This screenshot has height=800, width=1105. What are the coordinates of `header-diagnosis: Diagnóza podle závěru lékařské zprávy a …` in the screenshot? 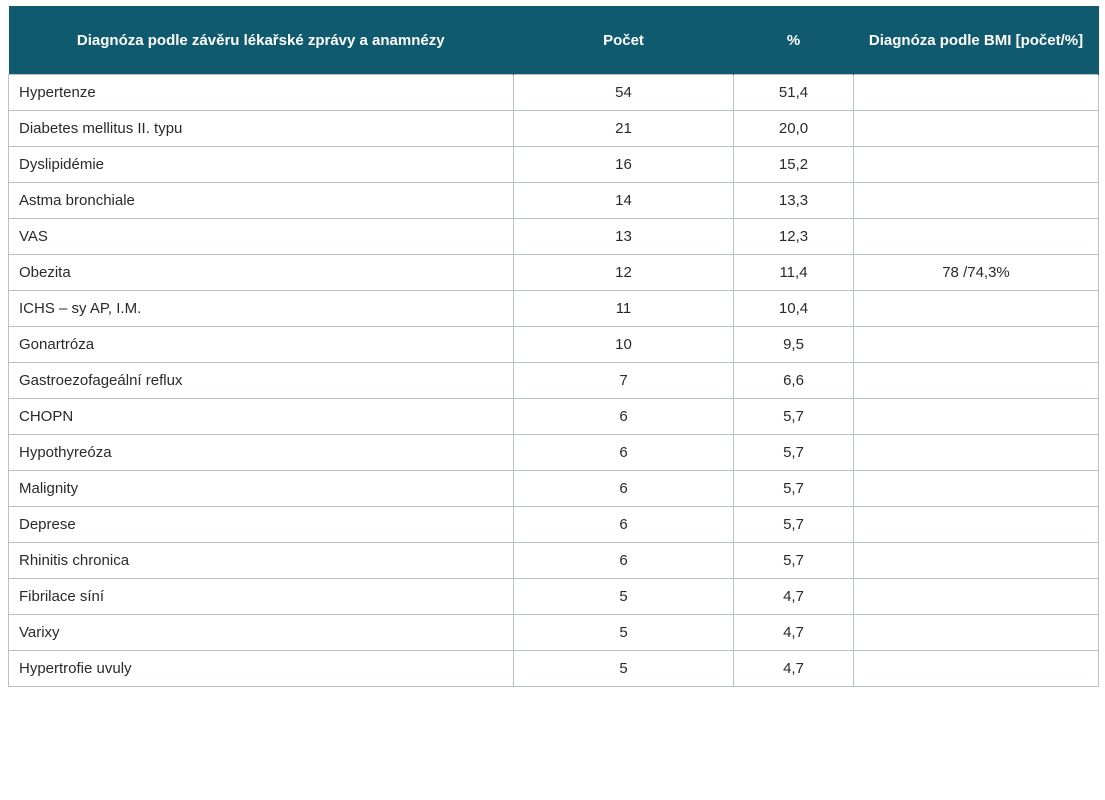 It's located at (261, 40).